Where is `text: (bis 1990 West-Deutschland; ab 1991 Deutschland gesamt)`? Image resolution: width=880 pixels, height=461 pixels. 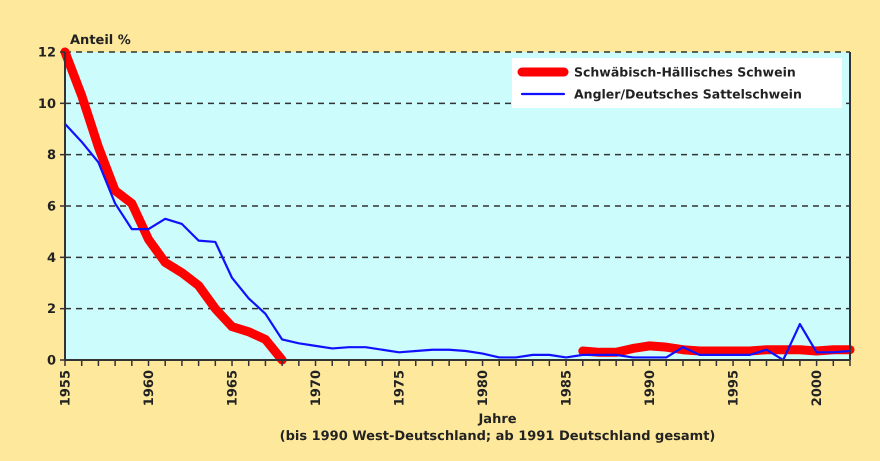
text: (bis 1990 West-Deutschland; ab 1991 Deutschland gesamt) is located at coordinates (498, 436).